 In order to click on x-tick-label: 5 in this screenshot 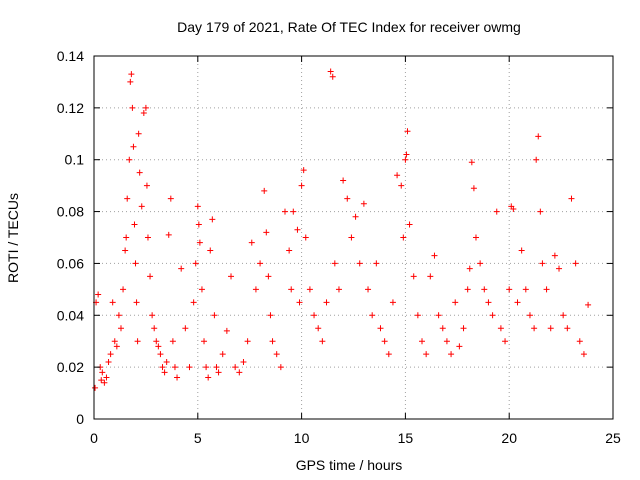, I will do `click(198, 438)`.